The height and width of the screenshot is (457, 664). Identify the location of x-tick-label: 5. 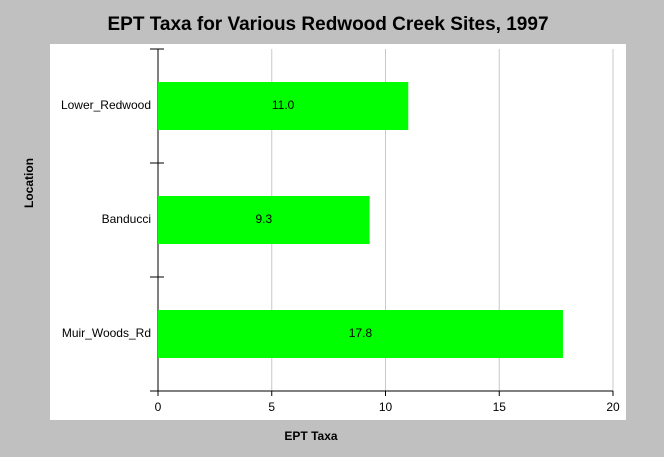
(271, 407).